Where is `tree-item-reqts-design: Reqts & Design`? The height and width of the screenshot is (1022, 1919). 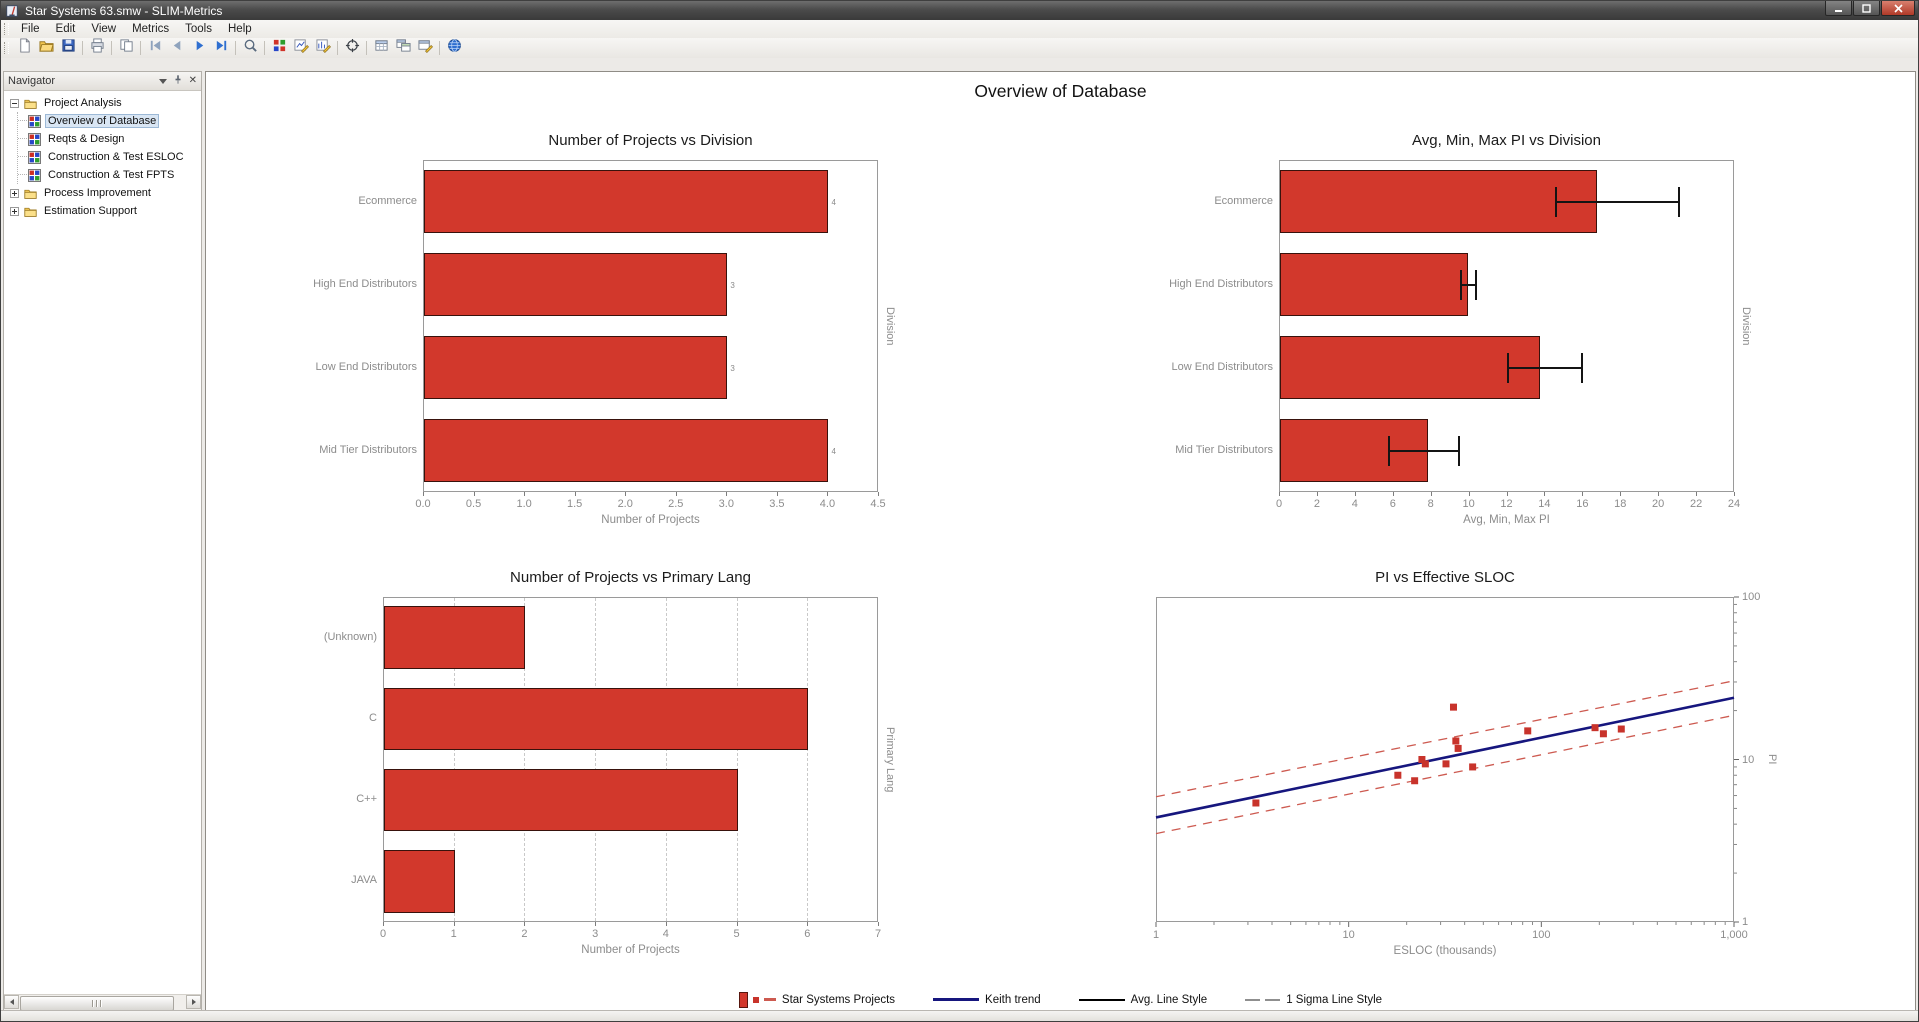 tree-item-reqts-design: Reqts & Design is located at coordinates (109, 139).